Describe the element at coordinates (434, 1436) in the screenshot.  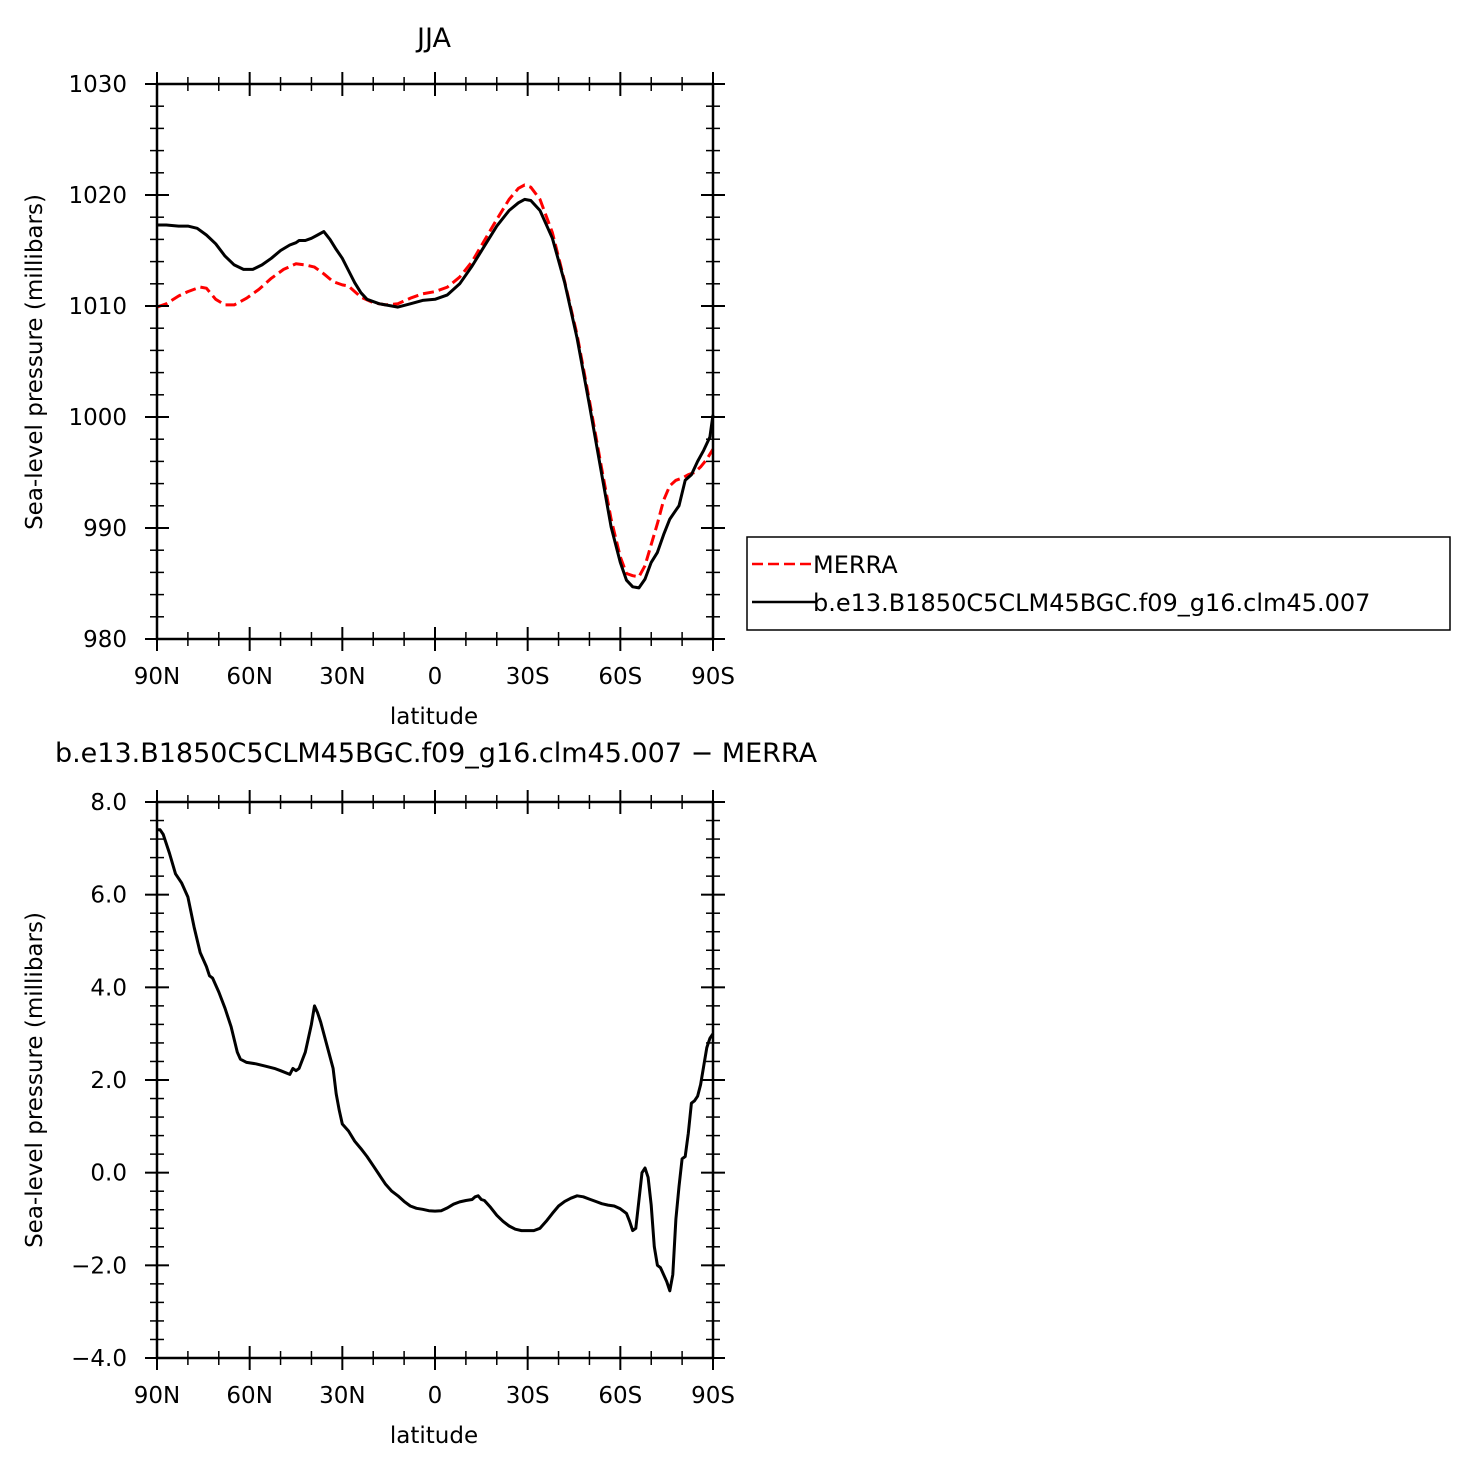
I see `bottom-x-axis-title: latitude` at that location.